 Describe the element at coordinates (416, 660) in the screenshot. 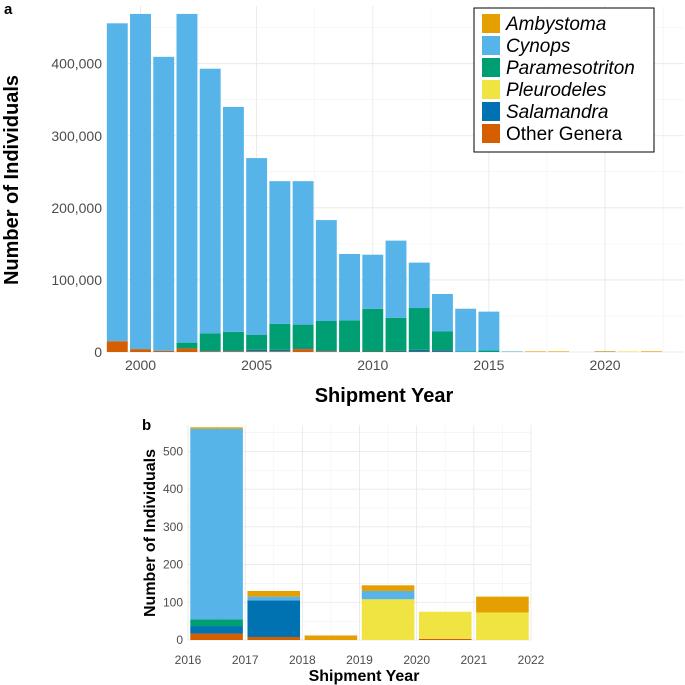

I see `panel-b-x-tick-label: 2020` at that location.